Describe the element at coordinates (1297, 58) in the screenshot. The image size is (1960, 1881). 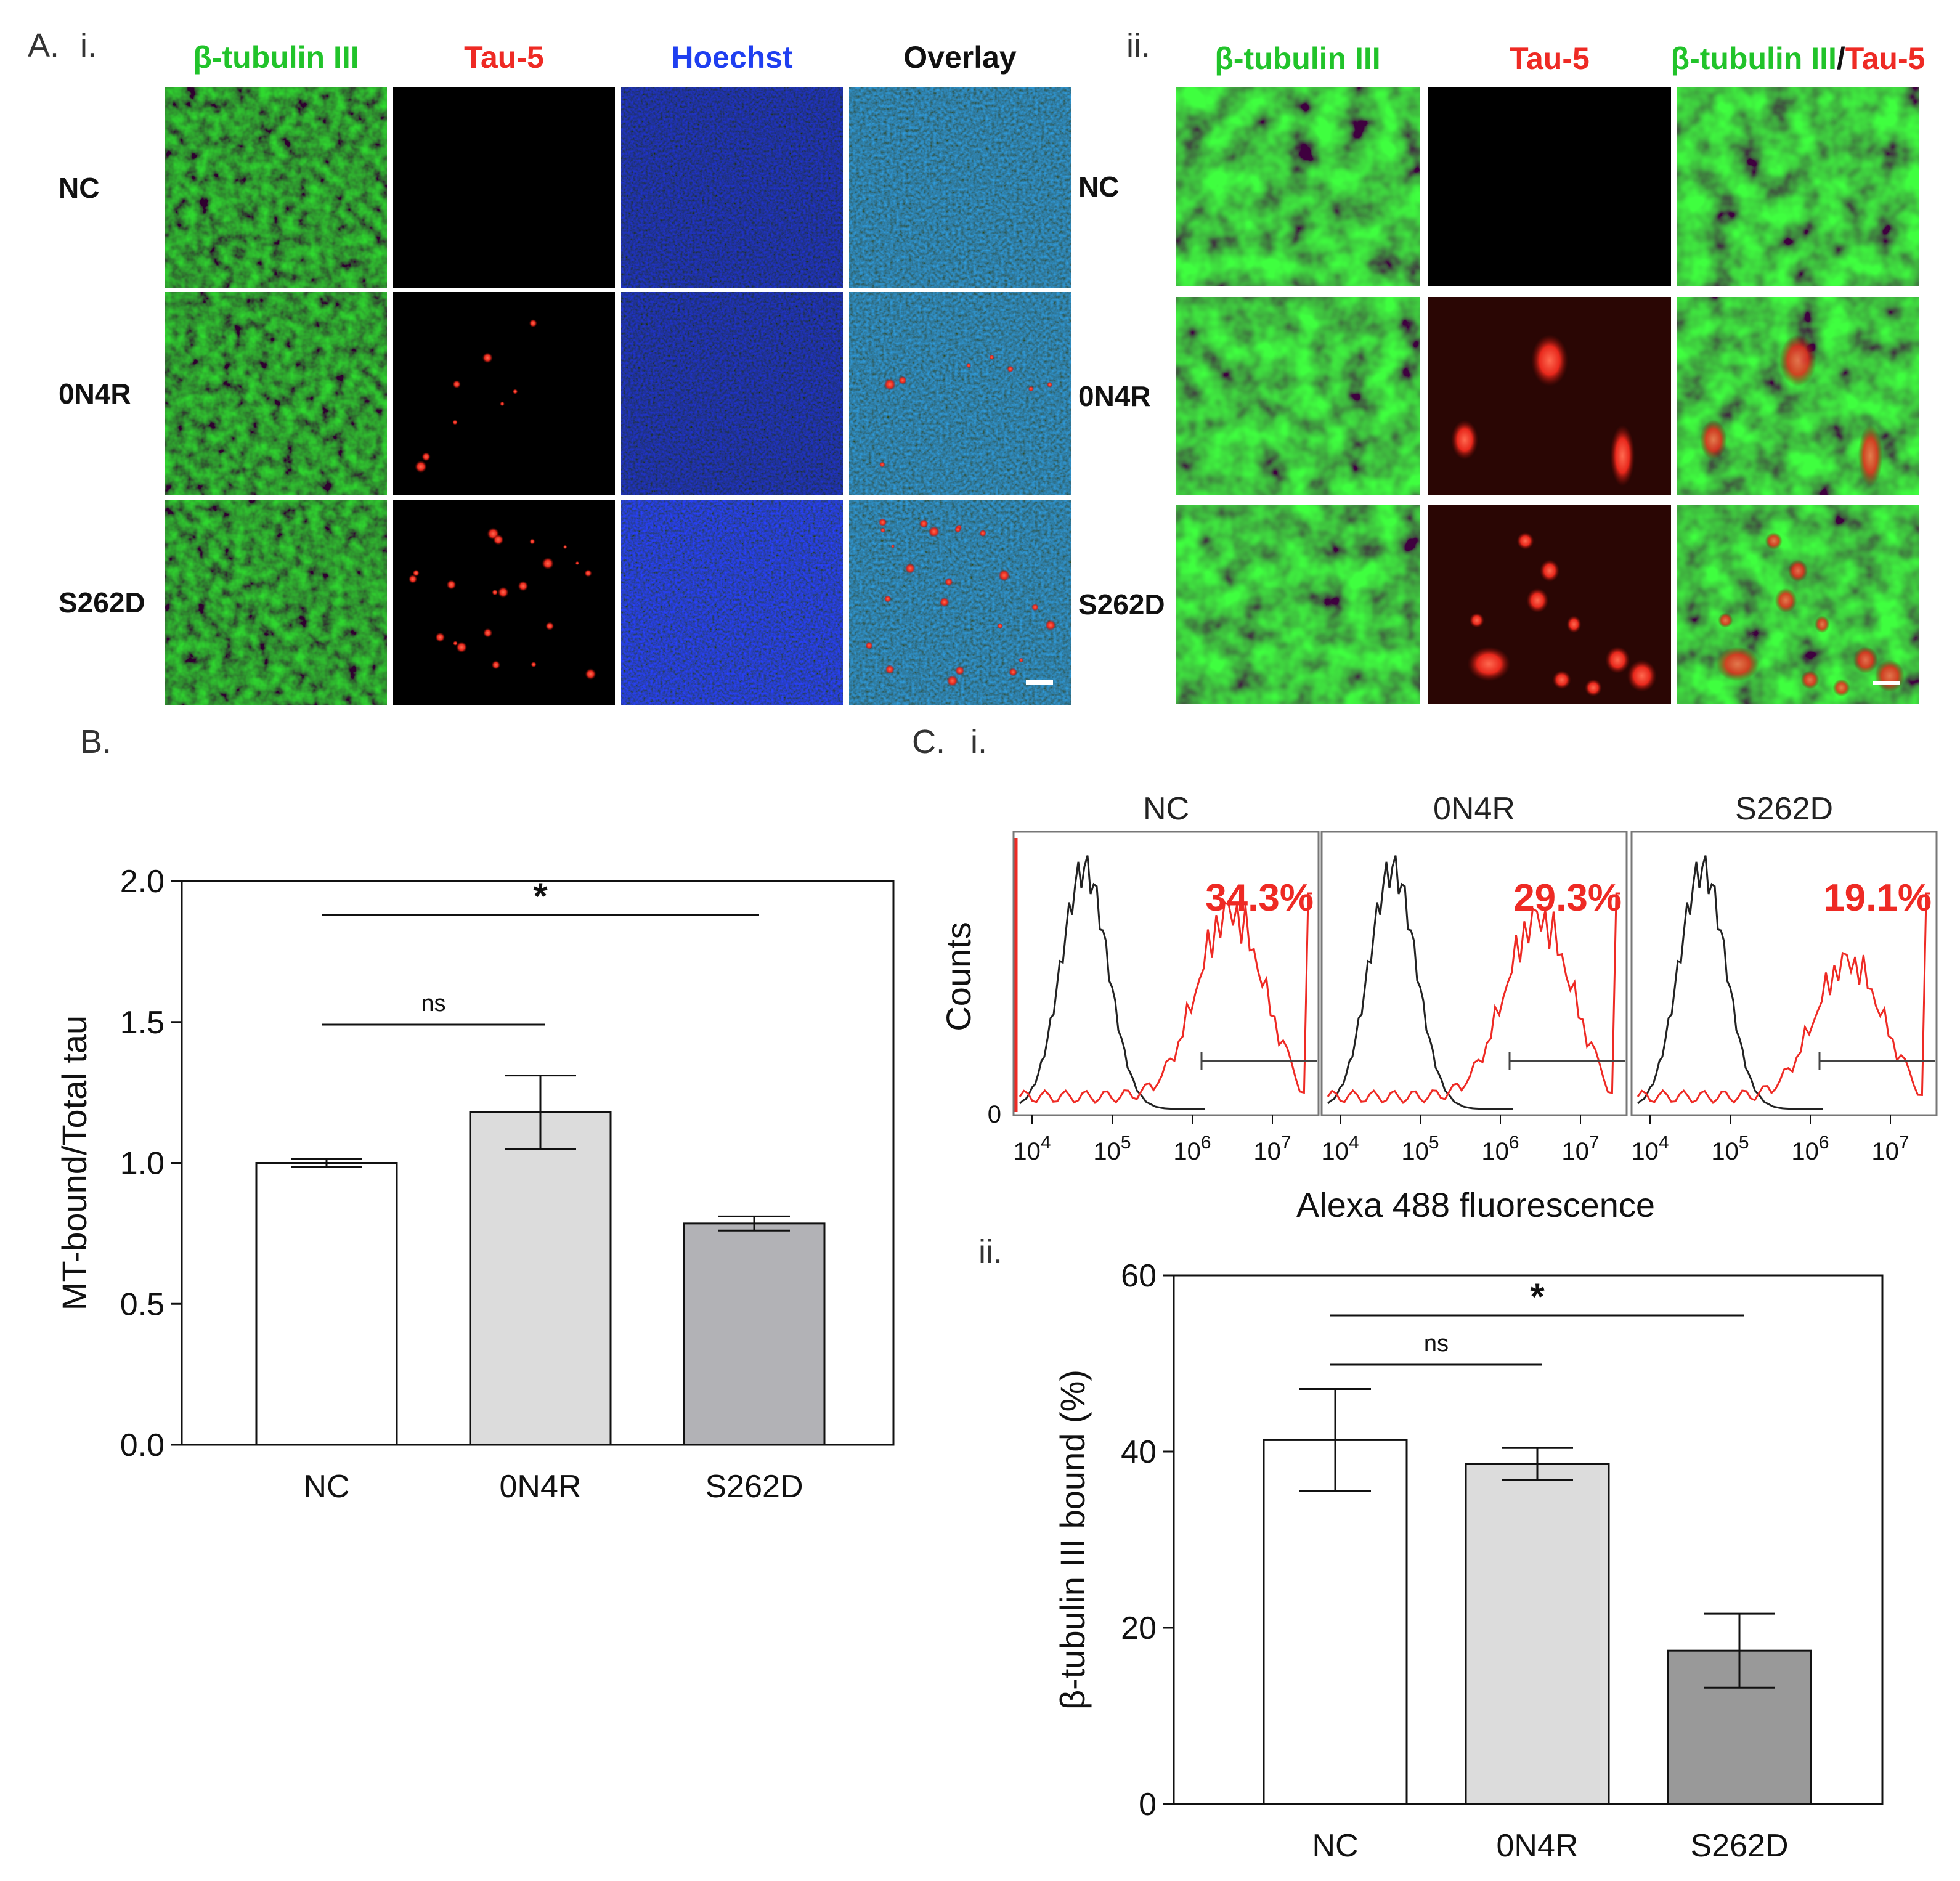
I see `column-header: β-tubulin III` at that location.